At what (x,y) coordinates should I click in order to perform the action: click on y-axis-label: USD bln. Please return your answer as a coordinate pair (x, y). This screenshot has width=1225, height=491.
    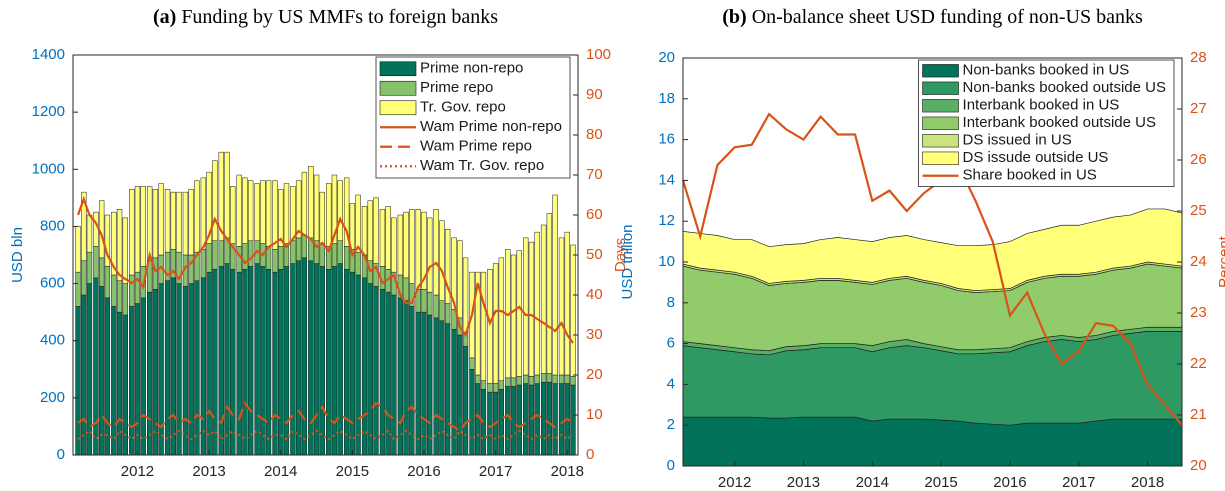
    Looking at the image, I should click on (17, 255).